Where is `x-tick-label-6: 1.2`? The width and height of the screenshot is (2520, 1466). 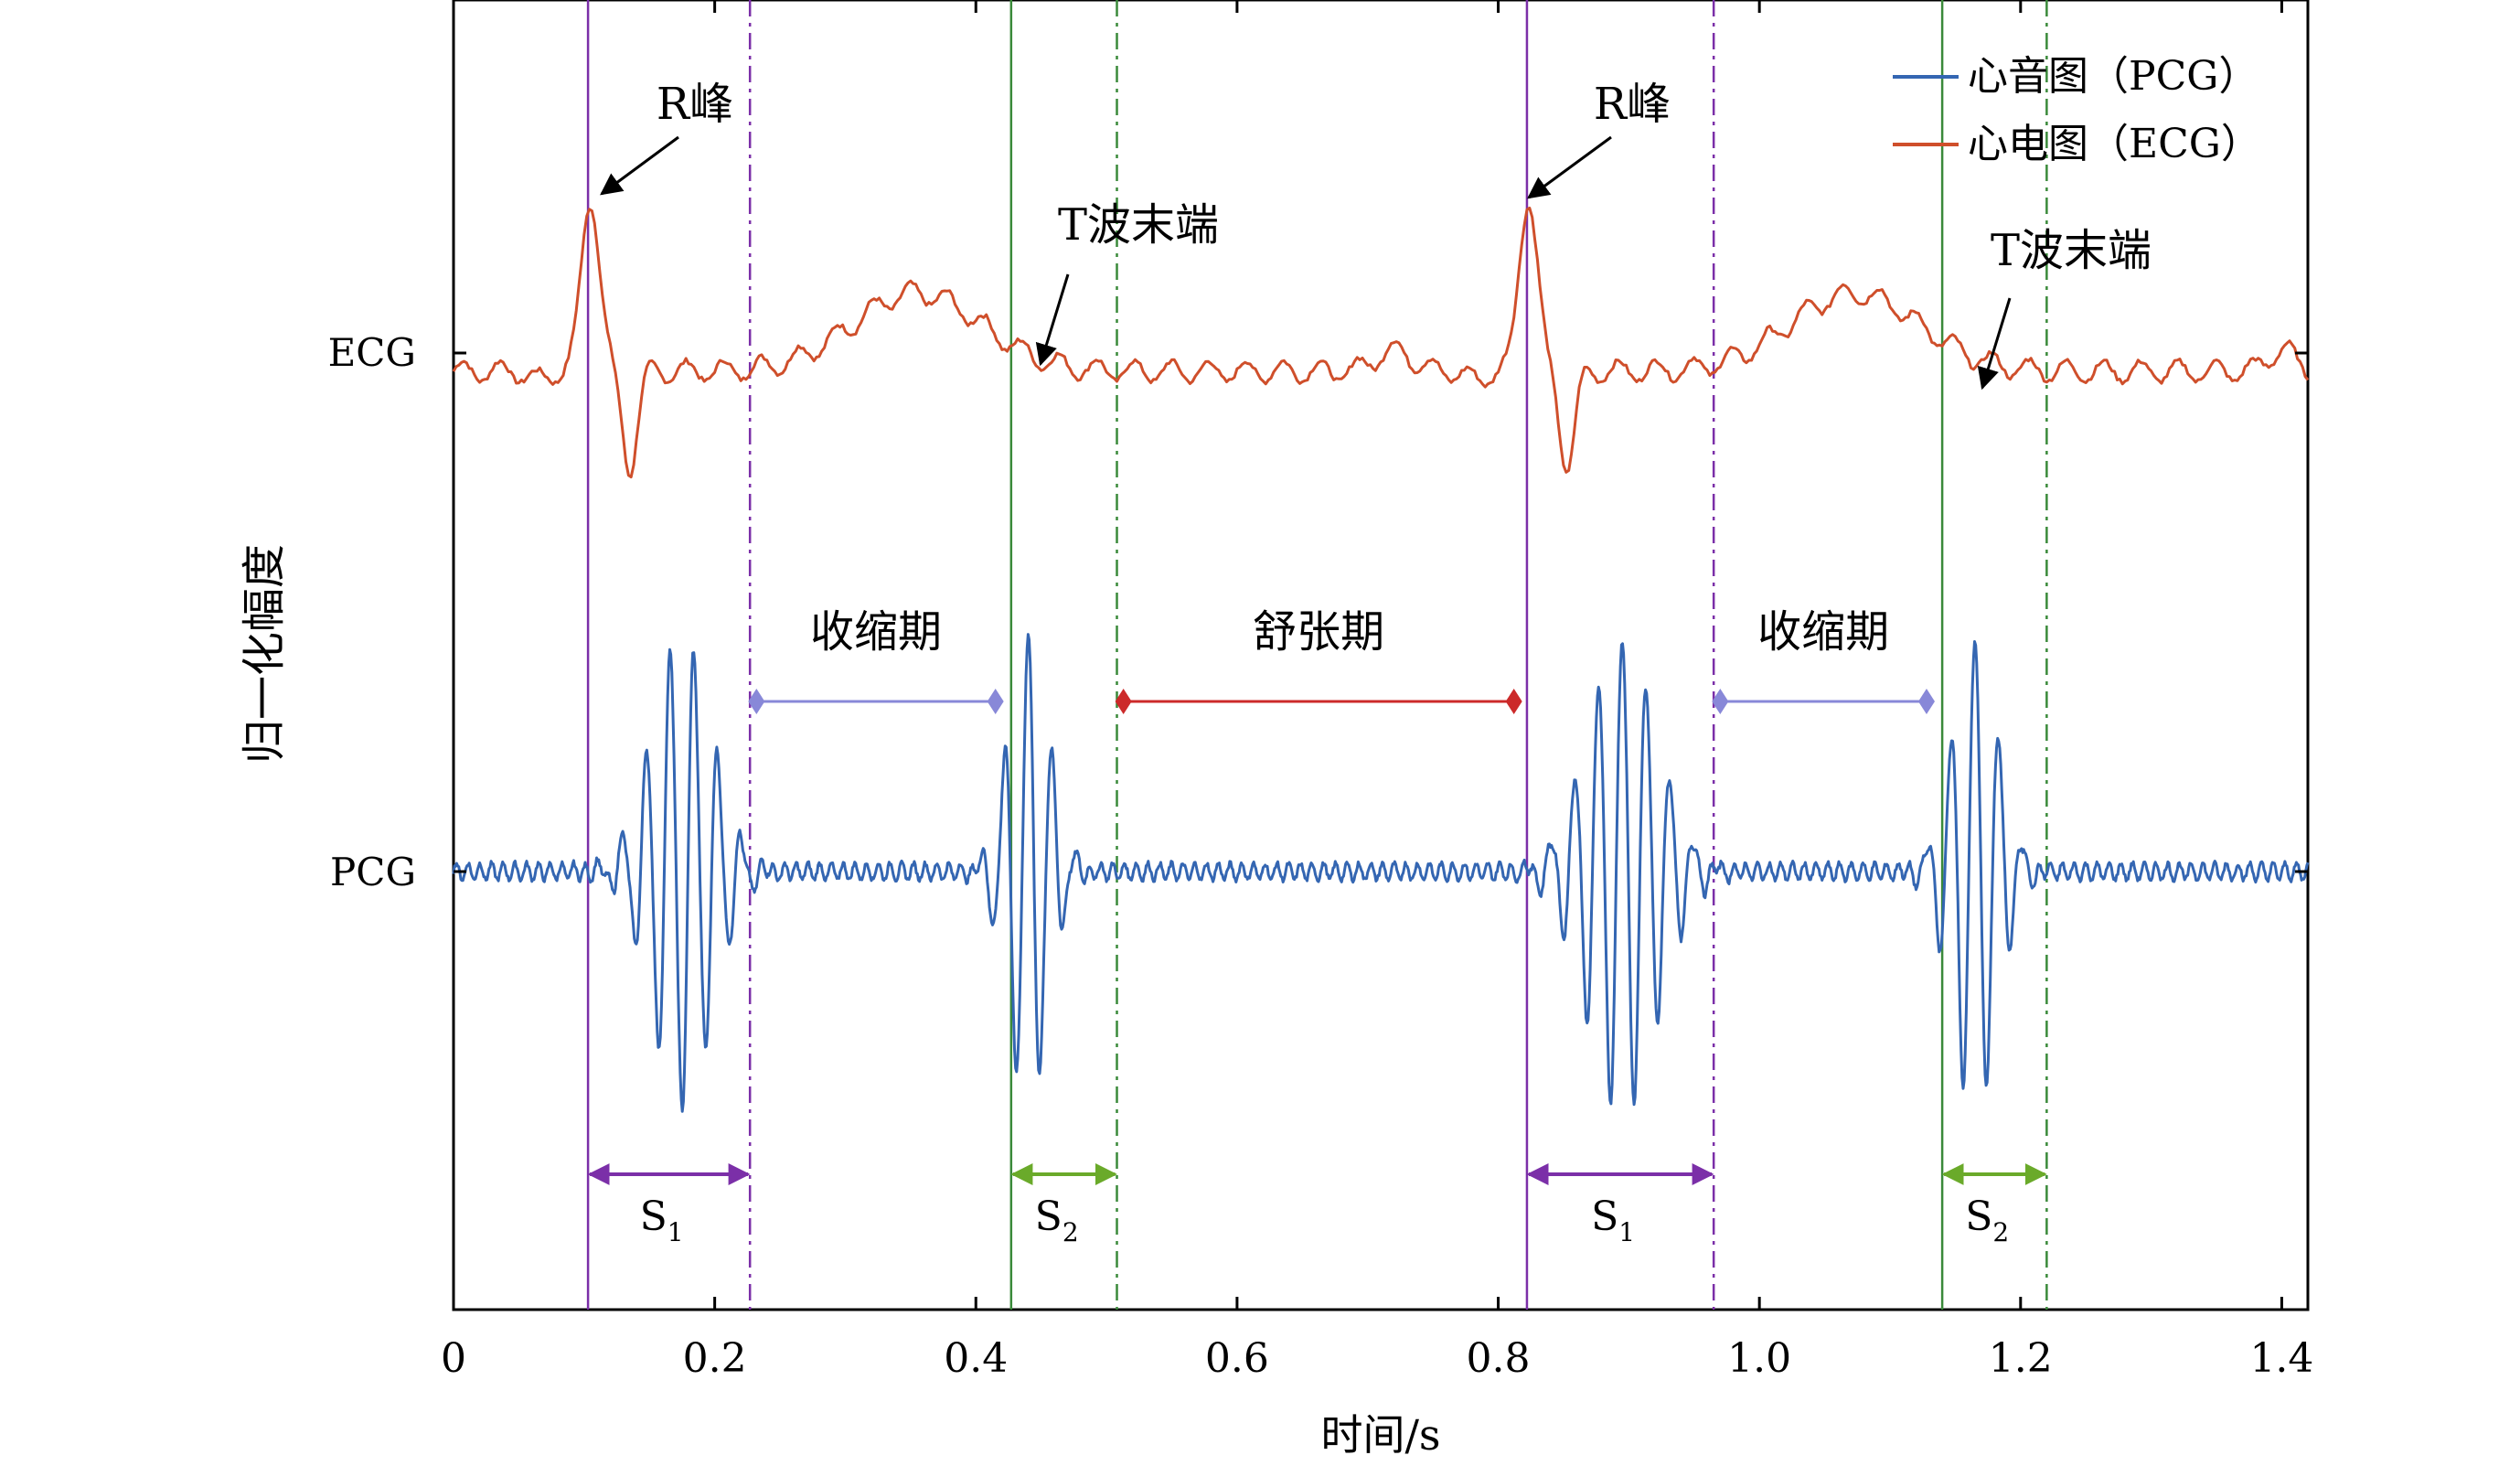
x-tick-label-6: 1.2 is located at coordinates (2021, 1358).